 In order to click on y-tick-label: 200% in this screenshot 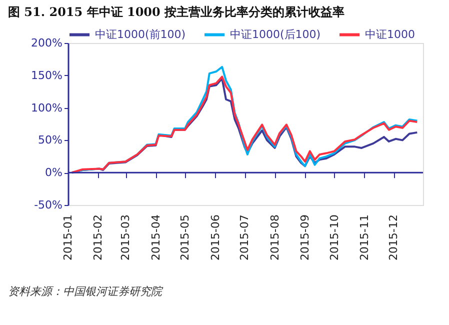, I will do `click(46, 43)`.